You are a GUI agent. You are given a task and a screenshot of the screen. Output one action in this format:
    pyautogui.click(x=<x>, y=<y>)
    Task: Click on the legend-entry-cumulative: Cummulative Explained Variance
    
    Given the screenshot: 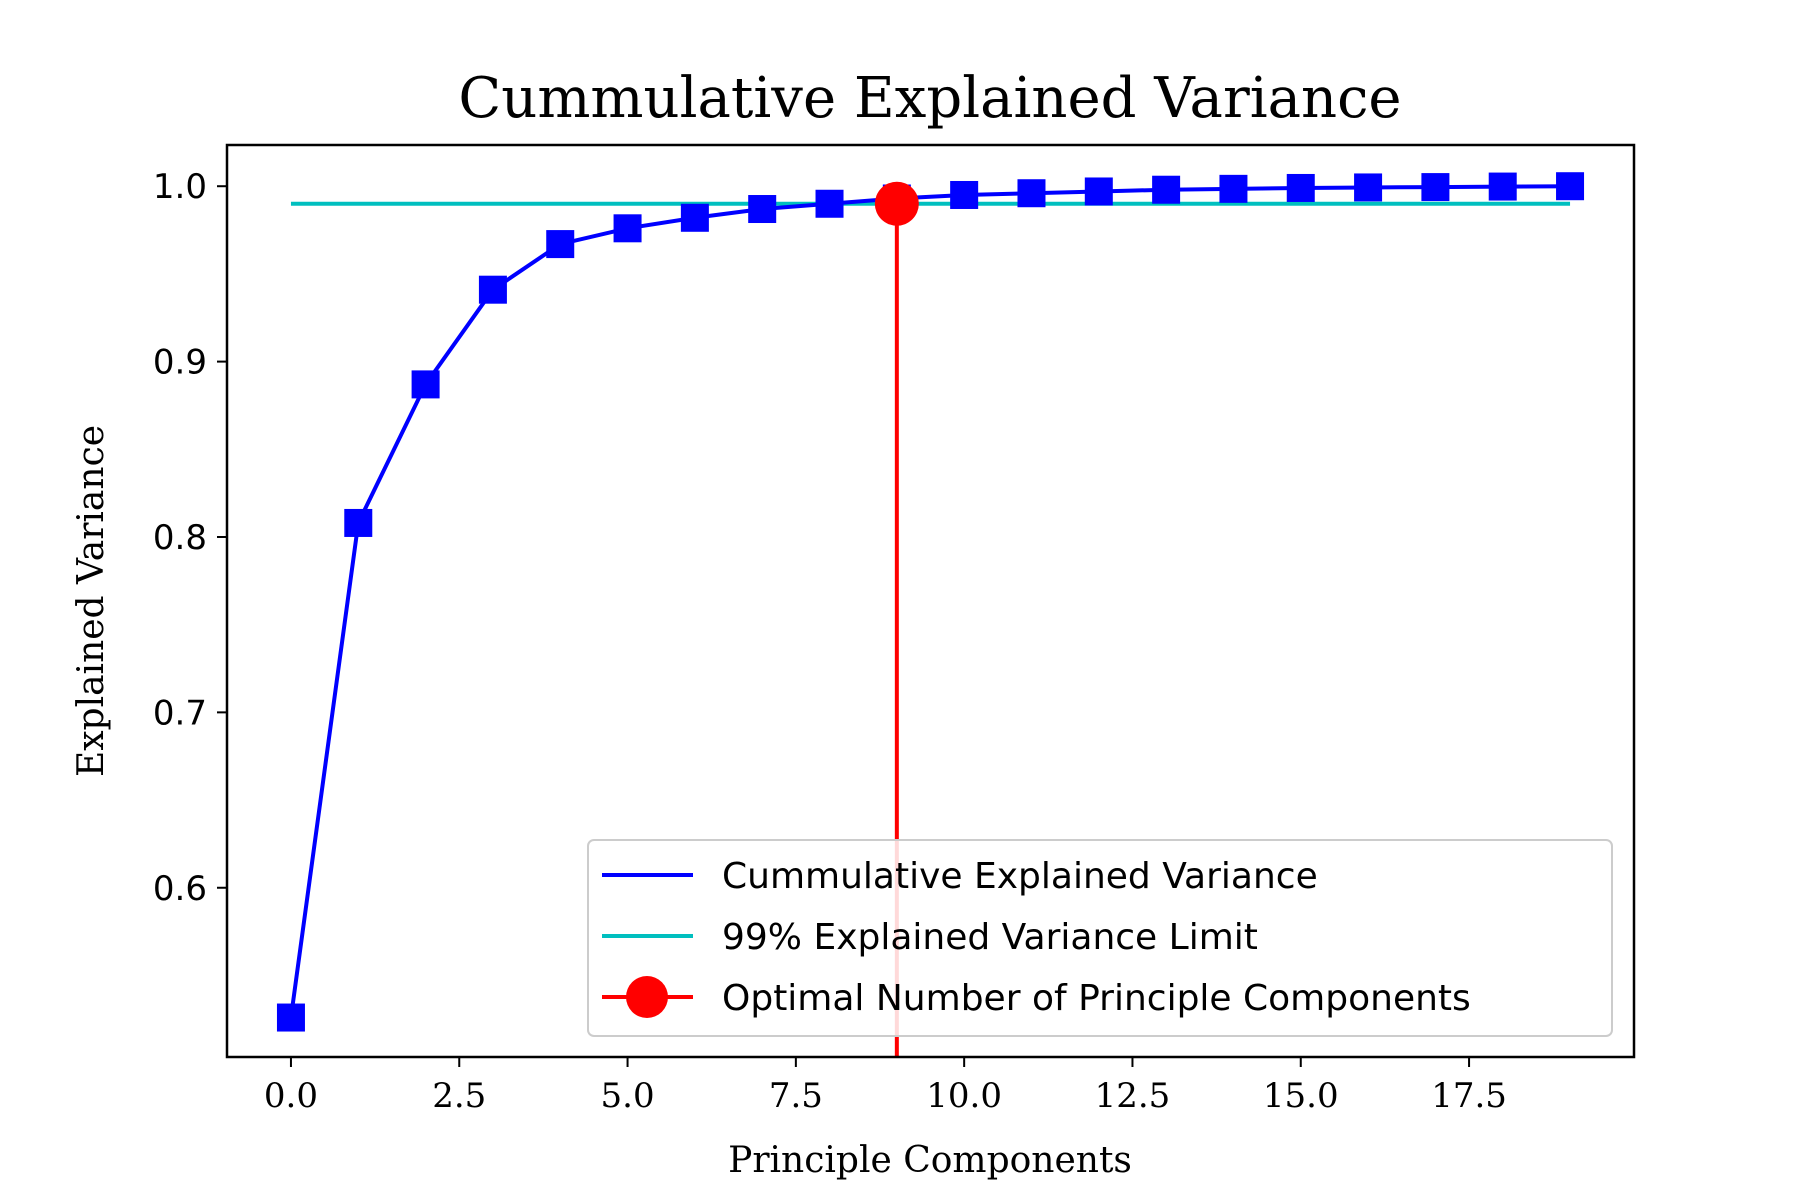 What is the action you would take?
    pyautogui.click(x=1020, y=876)
    